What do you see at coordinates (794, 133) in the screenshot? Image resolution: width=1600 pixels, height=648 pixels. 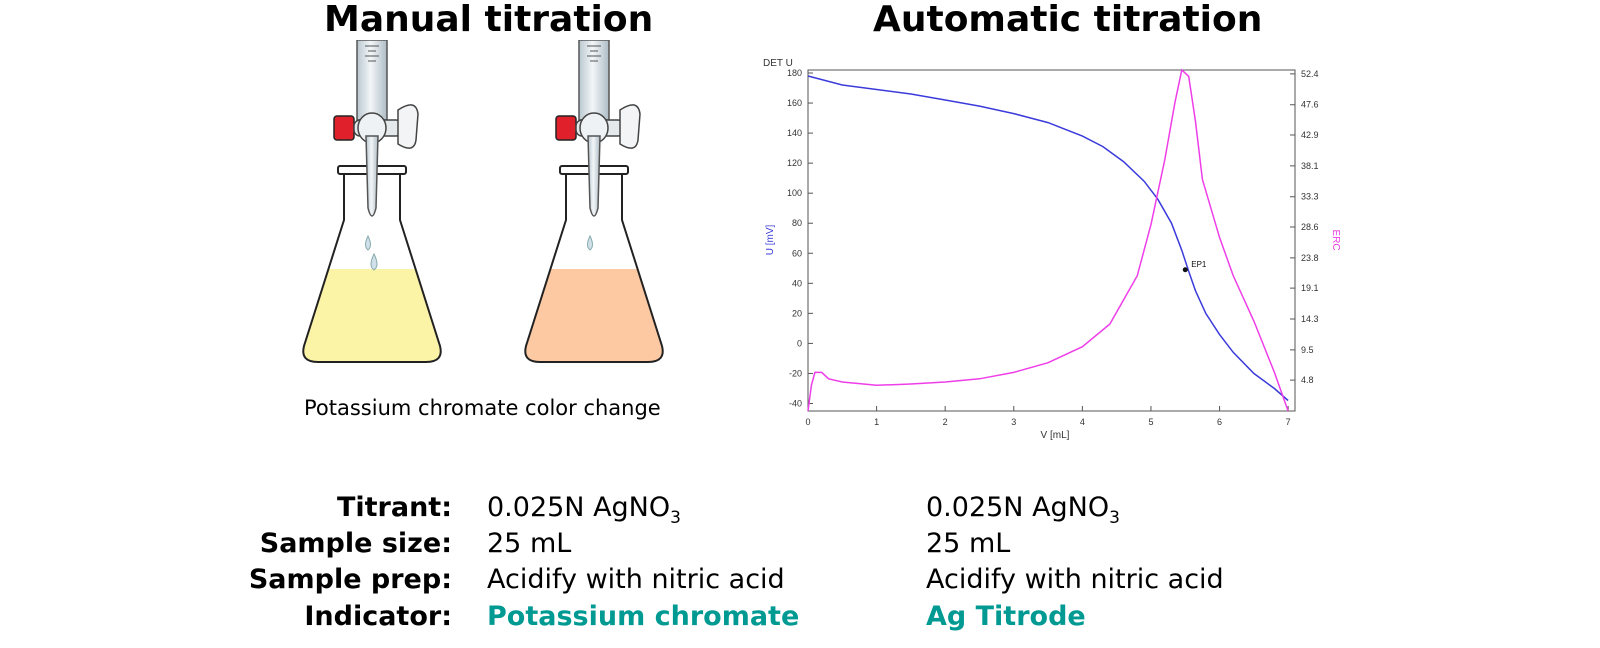 I see `y-tick-label: 140` at bounding box center [794, 133].